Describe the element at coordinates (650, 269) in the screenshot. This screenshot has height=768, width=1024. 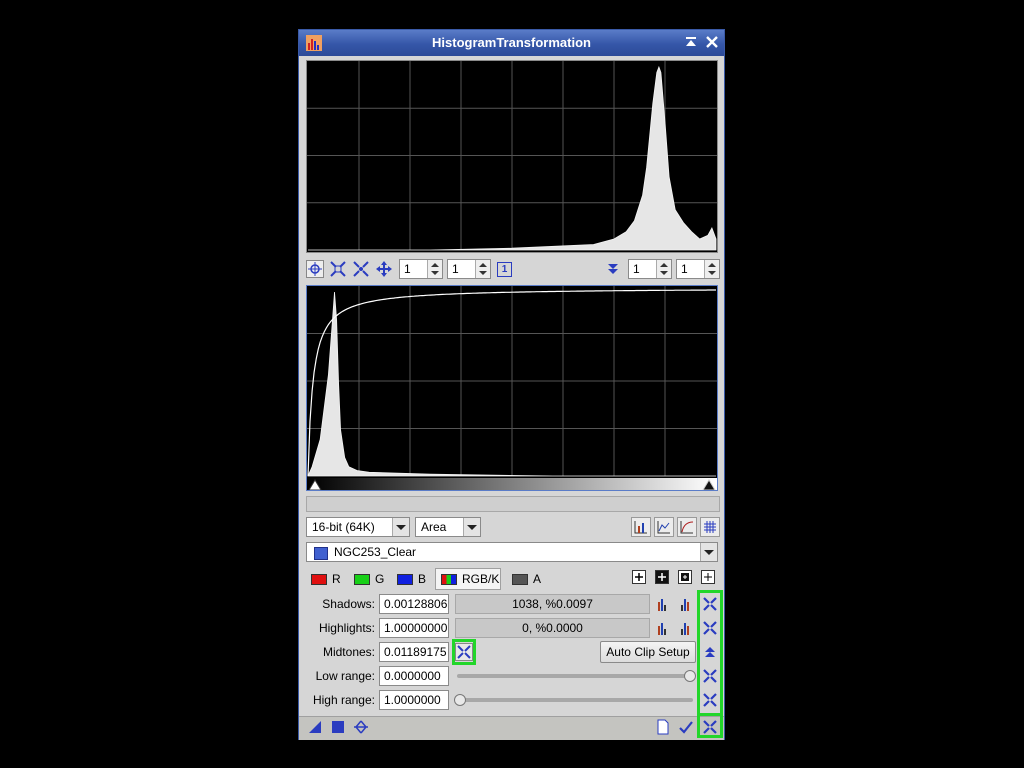
I see `zoom-x2-spinbox: 1` at that location.